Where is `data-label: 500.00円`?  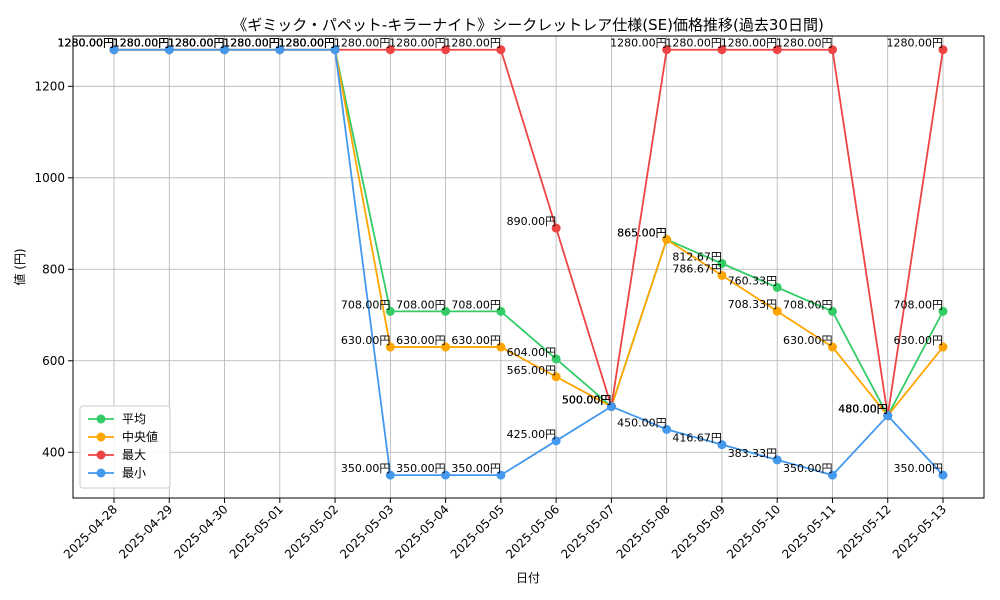
data-label: 500.00円 is located at coordinates (587, 400).